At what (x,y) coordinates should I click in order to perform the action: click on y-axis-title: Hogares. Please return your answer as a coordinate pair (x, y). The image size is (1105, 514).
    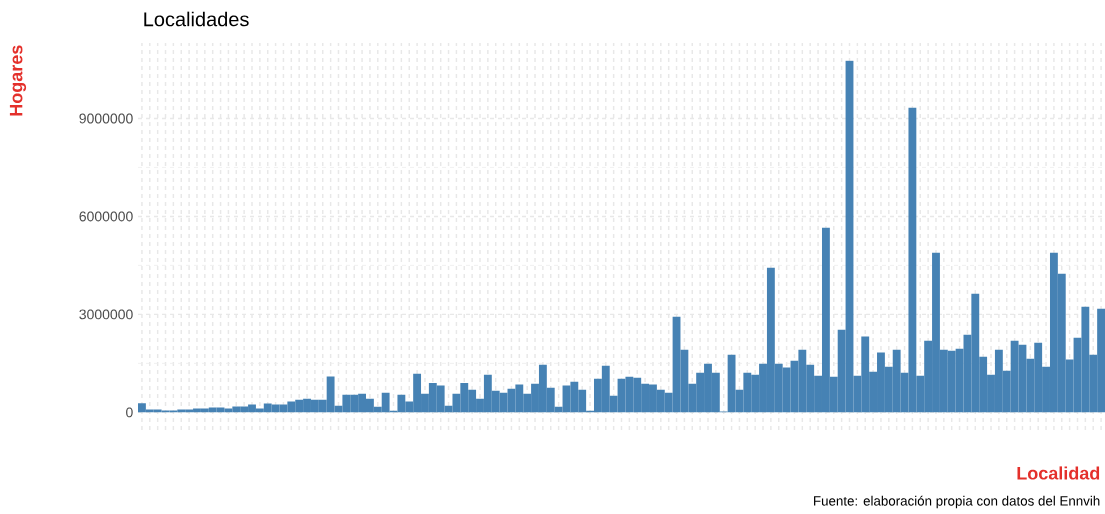
    Looking at the image, I should click on (18, 80).